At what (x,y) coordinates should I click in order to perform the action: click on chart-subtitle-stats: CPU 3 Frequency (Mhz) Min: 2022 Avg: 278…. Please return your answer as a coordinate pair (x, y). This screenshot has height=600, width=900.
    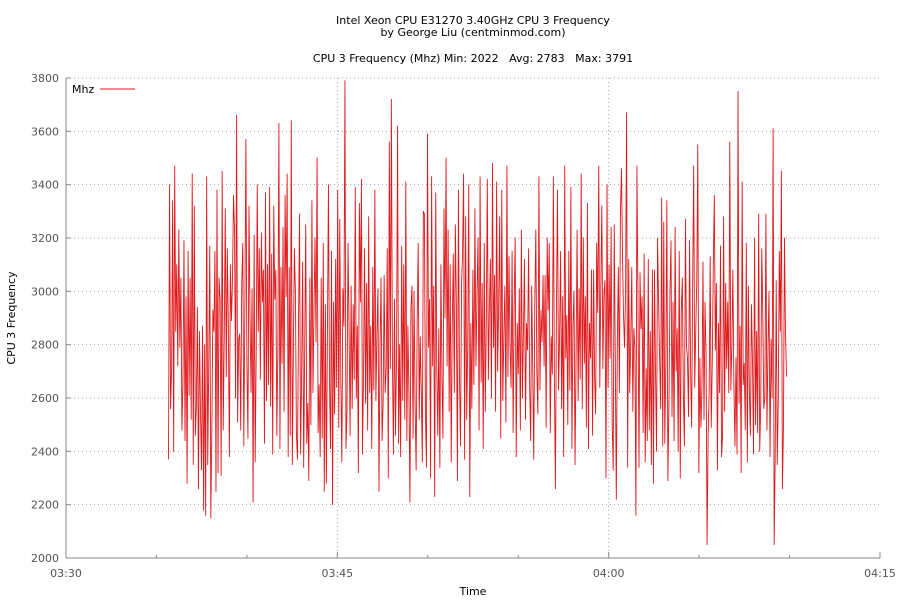
    Looking at the image, I should click on (473, 58).